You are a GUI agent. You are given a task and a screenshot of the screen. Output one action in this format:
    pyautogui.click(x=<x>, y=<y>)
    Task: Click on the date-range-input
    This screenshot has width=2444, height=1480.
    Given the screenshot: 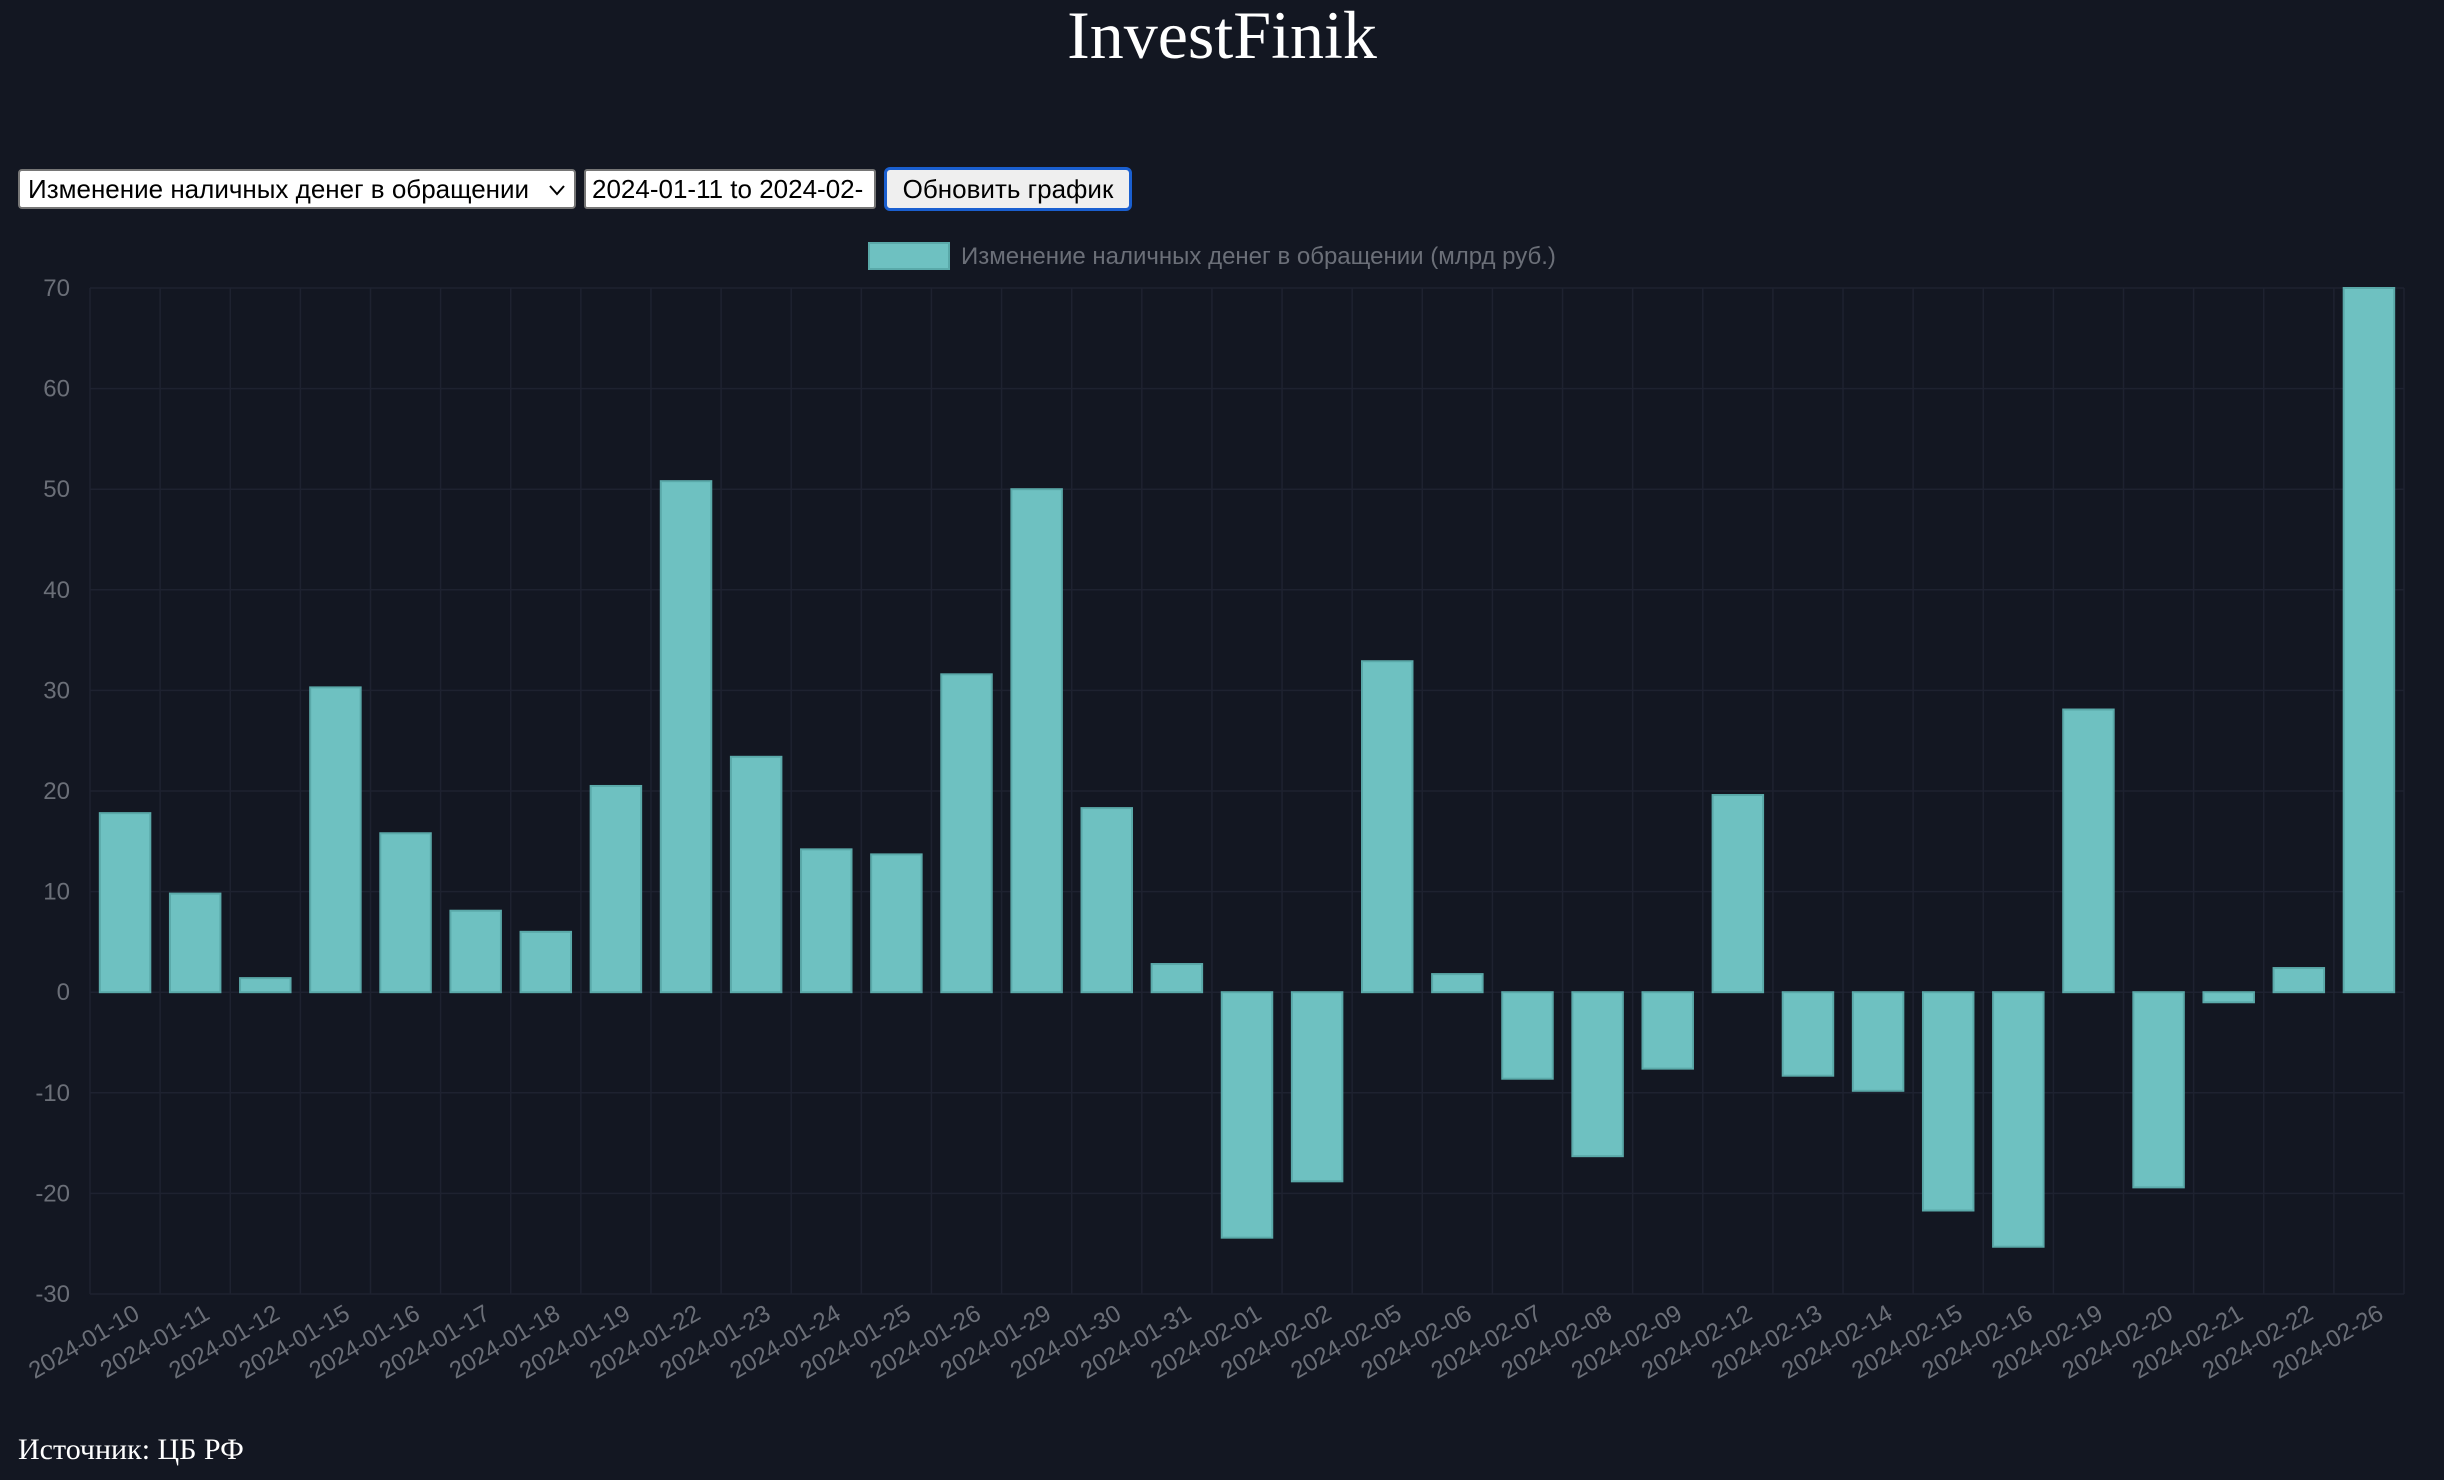 What is the action you would take?
    pyautogui.click(x=730, y=189)
    